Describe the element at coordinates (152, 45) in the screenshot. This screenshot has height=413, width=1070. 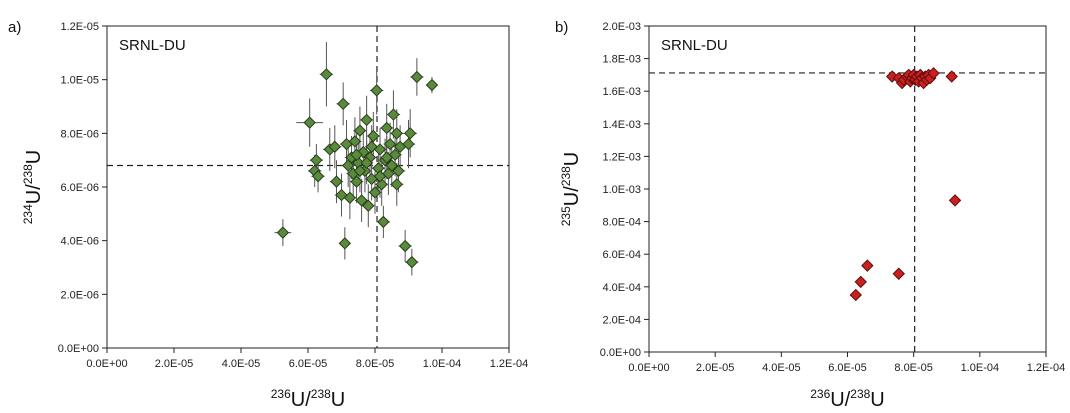
I see `series-label: SRNL-DU` at that location.